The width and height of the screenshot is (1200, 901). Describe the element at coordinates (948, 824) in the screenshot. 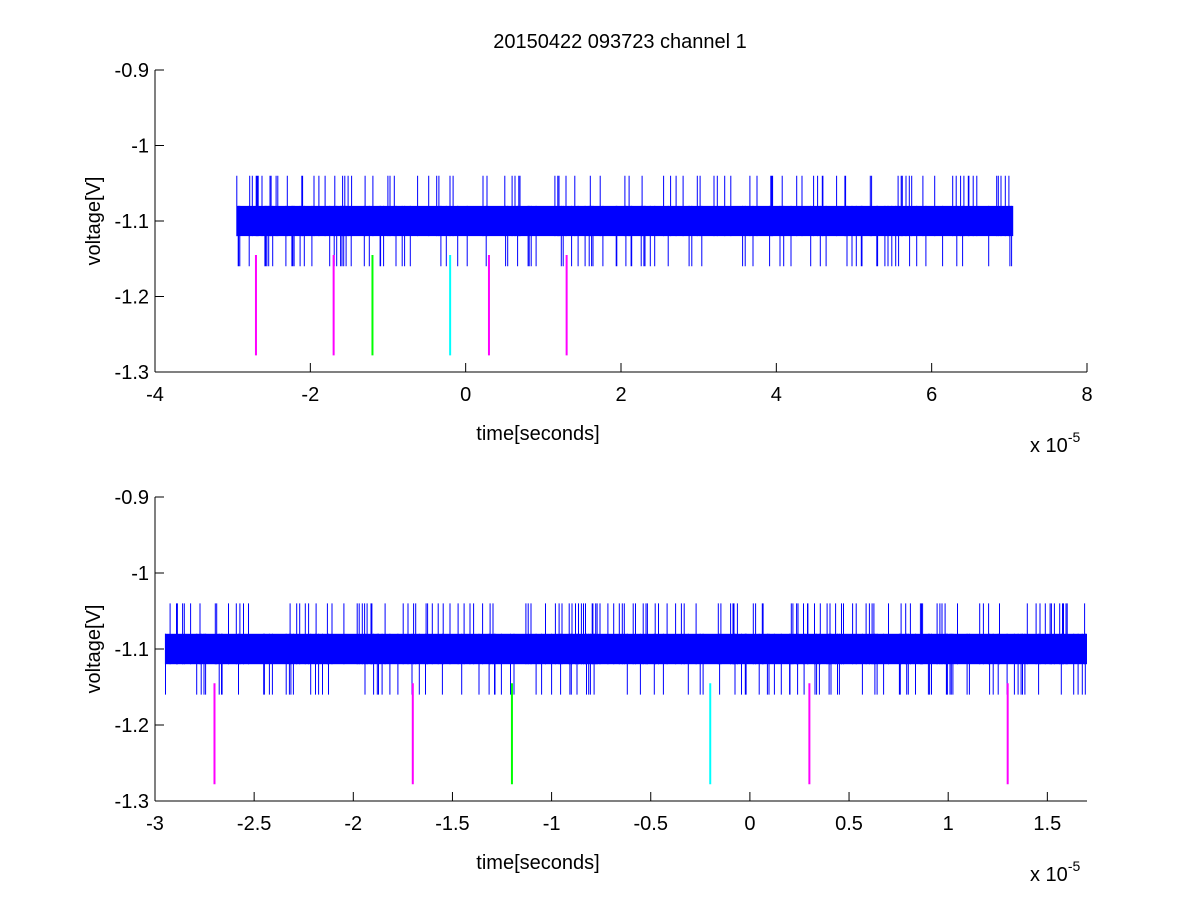

I see `x-tick-label: 1` at that location.